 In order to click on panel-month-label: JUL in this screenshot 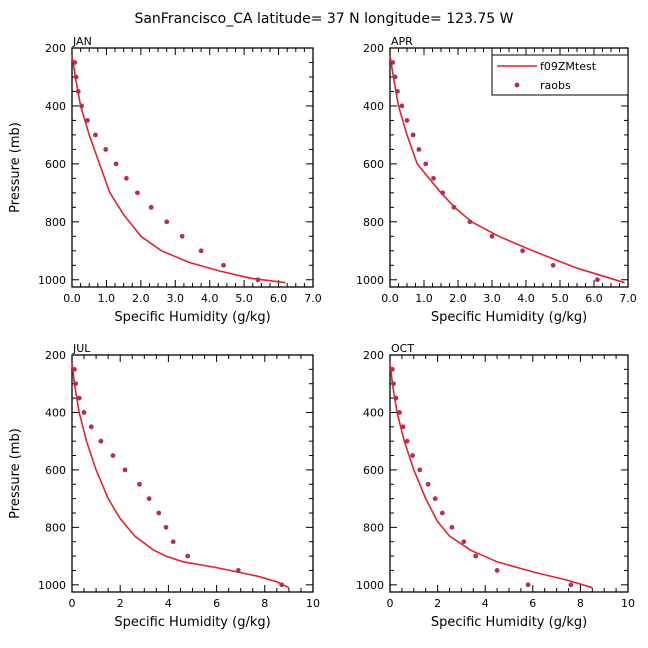, I will do `click(81, 348)`.